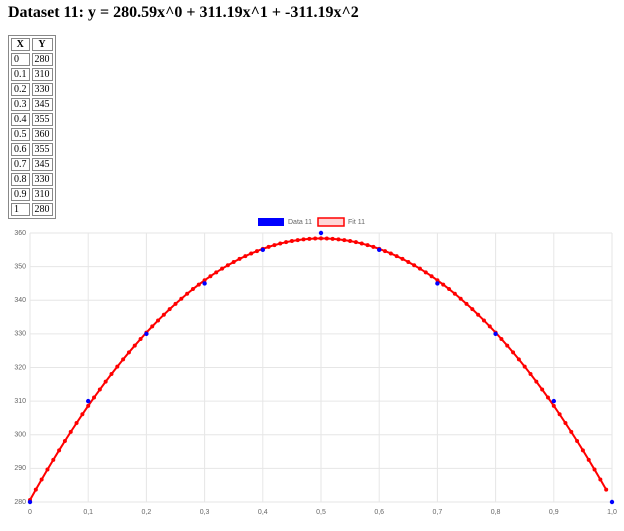  Describe the element at coordinates (88, 512) in the screenshot. I see `x-tick-label: 0,1` at that location.